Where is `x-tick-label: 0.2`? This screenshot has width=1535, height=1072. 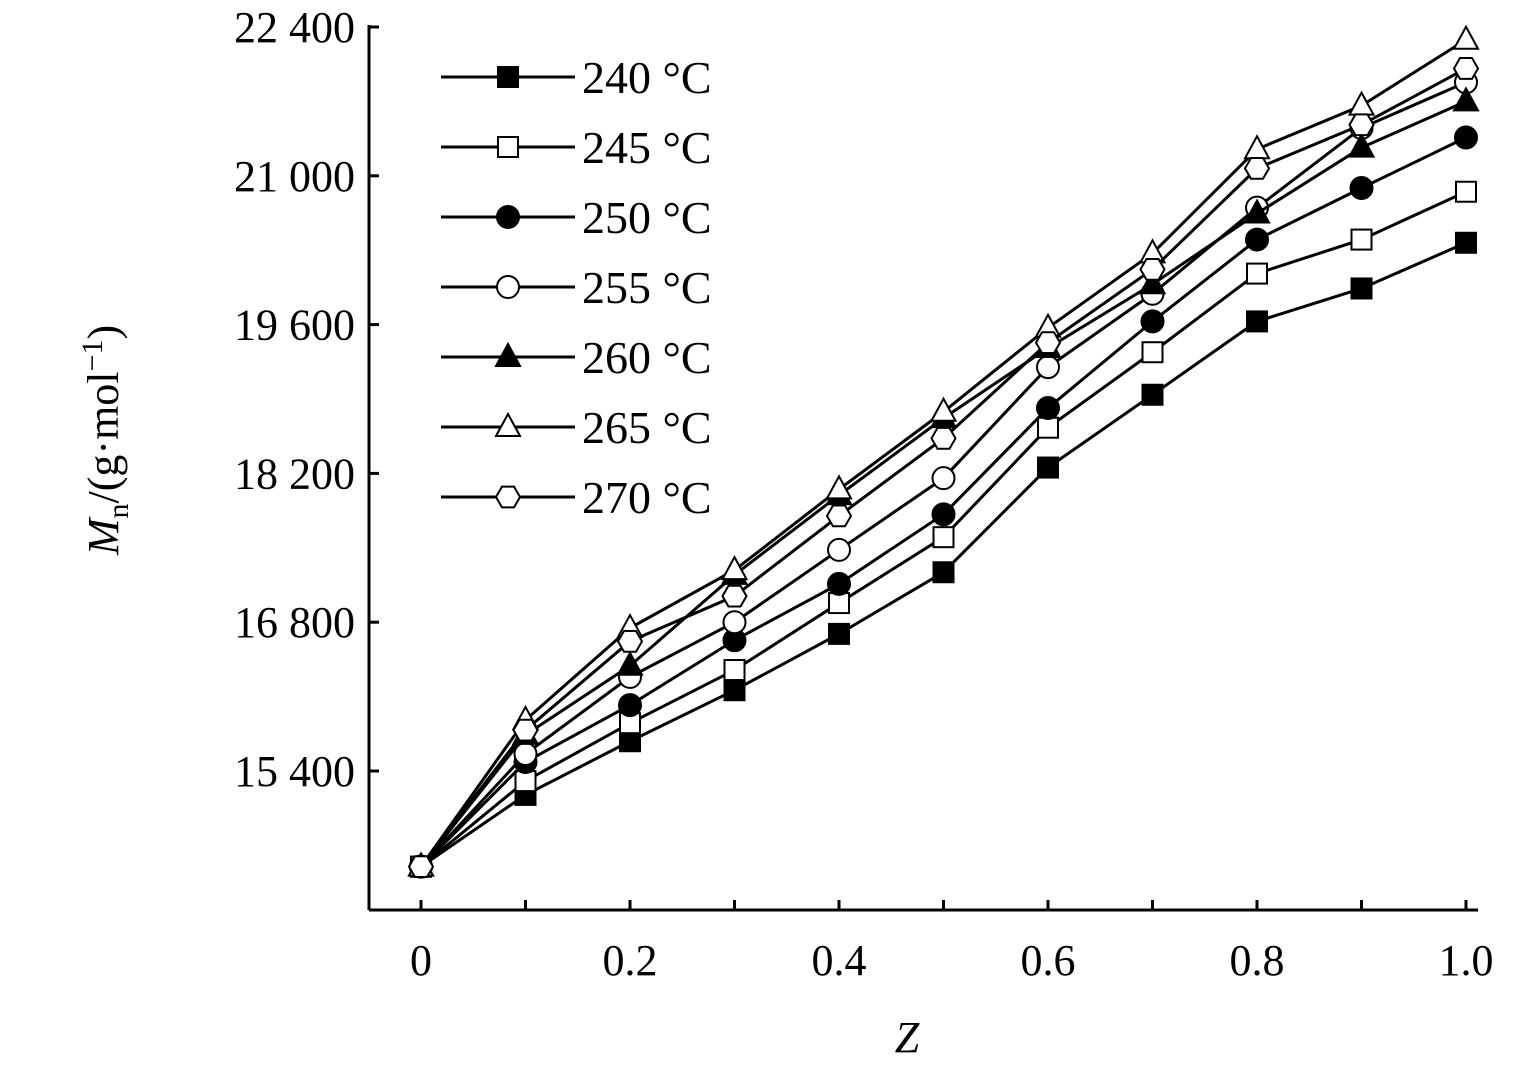
x-tick-label: 0.2 is located at coordinates (630, 960).